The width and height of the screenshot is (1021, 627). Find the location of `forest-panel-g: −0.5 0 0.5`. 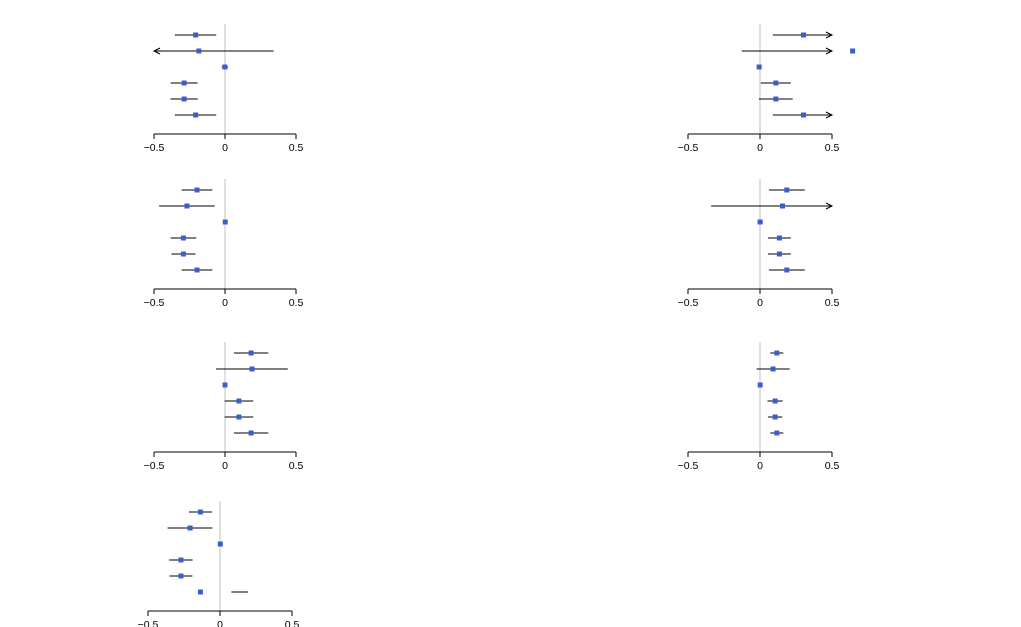

forest-panel-g: −0.5 0 0.5 is located at coordinates (250, 552).